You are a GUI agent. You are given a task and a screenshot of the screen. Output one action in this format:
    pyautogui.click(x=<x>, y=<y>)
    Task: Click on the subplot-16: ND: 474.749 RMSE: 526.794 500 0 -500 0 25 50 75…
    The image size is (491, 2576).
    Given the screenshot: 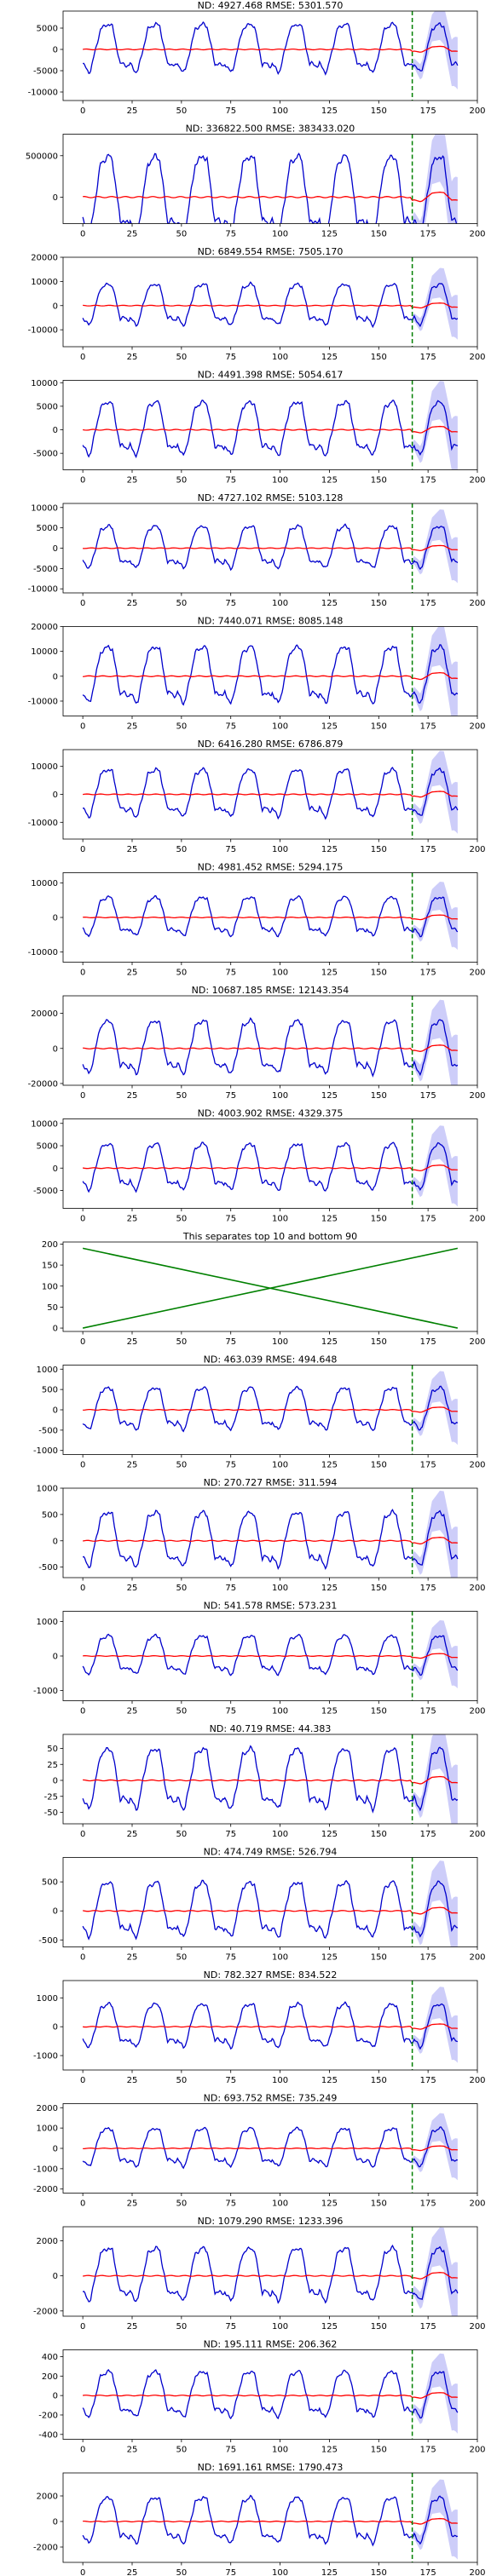 What is the action you would take?
    pyautogui.click(x=261, y=1905)
    